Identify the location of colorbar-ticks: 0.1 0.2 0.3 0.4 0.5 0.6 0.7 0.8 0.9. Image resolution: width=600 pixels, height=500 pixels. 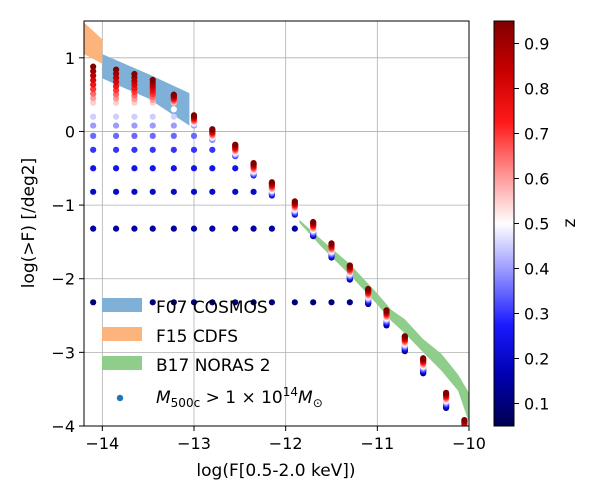
(531, 224).